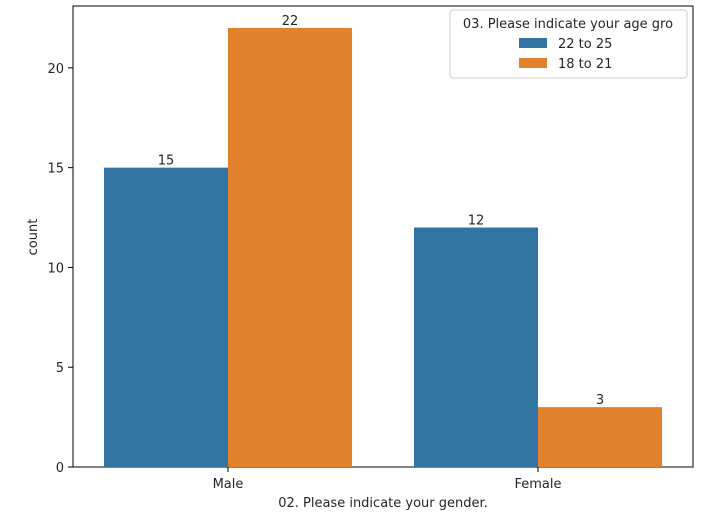 The height and width of the screenshot is (515, 705). Describe the element at coordinates (537, 484) in the screenshot. I see `x-tick-label-female: Female` at that location.